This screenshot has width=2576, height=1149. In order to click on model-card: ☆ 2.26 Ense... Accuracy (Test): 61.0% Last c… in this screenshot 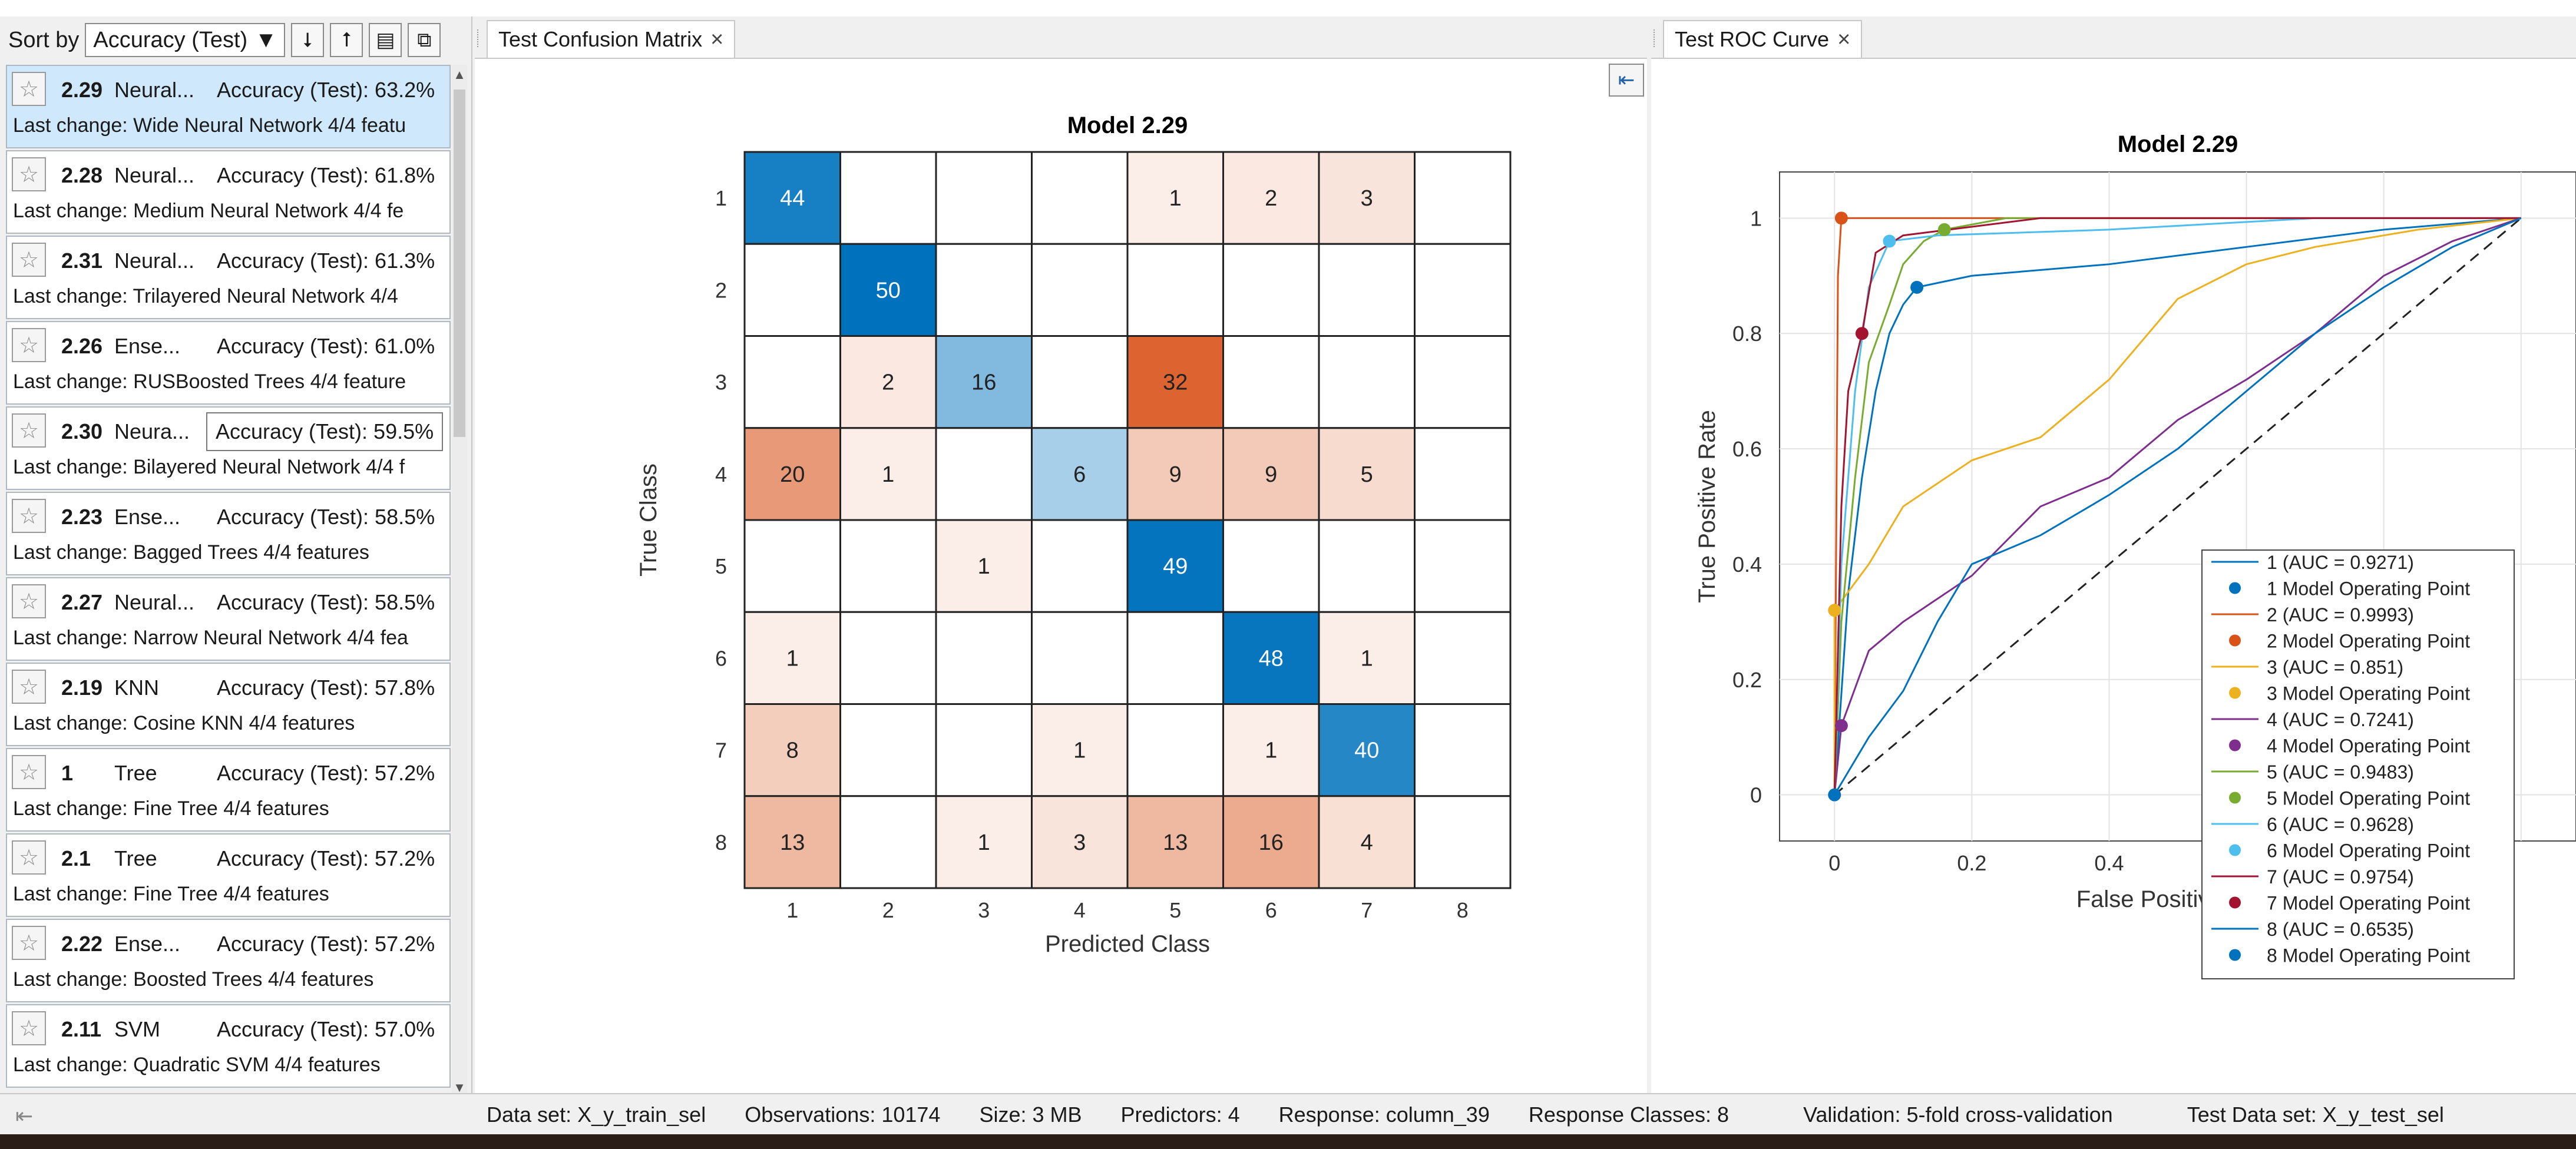, I will do `click(228, 363)`.